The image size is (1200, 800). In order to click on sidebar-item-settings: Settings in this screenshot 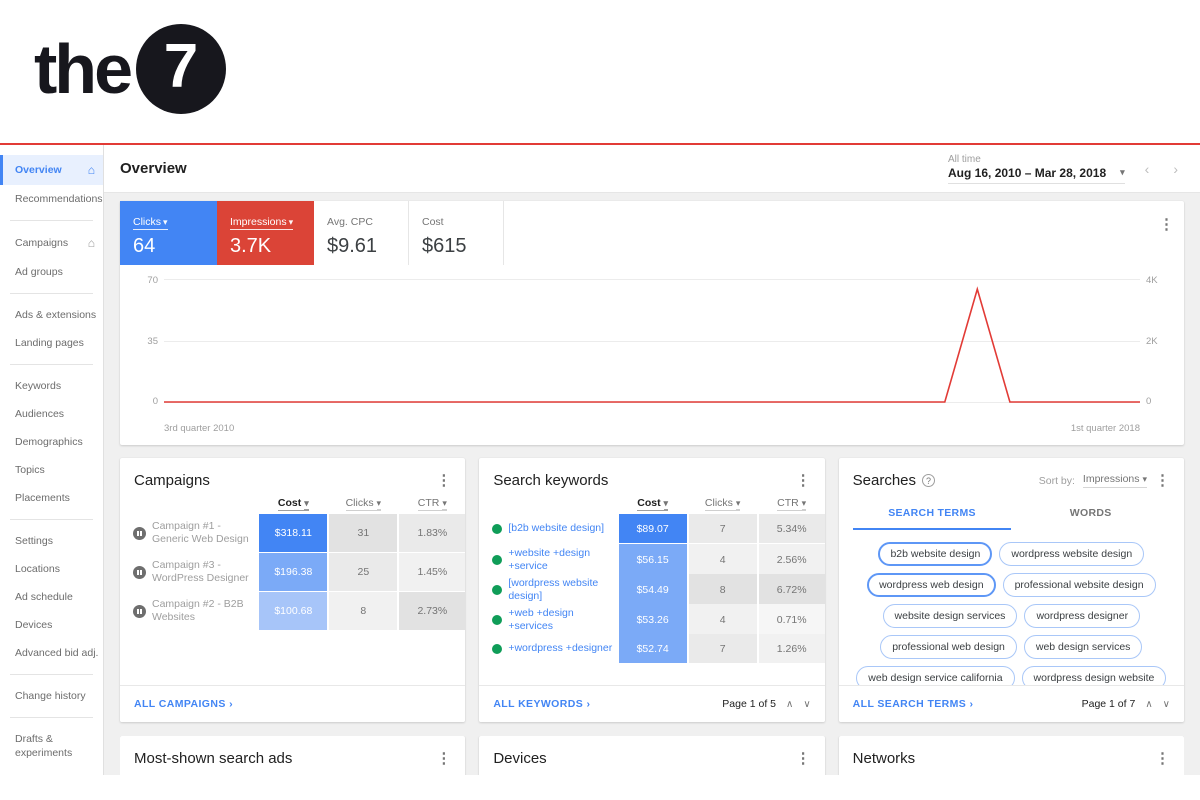, I will do `click(34, 541)`.